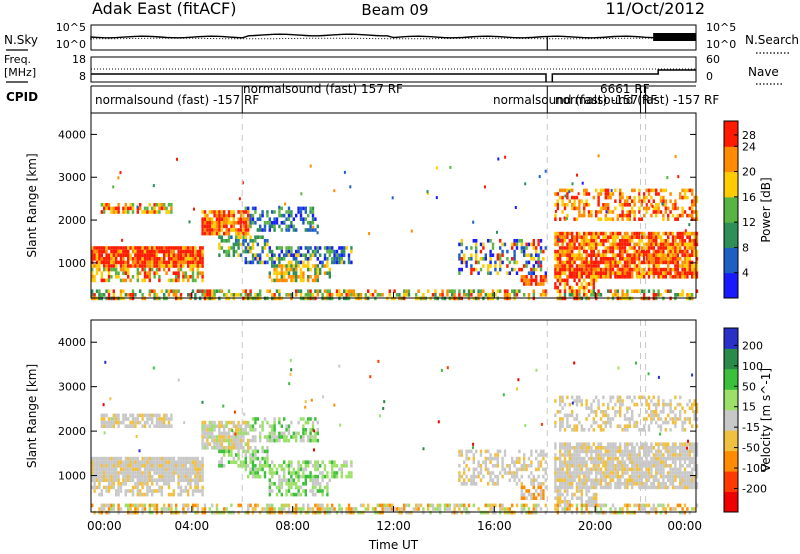 The height and width of the screenshot is (554, 800). Describe the element at coordinates (749, 146) in the screenshot. I see `colorbar-tick-label: 24` at that location.